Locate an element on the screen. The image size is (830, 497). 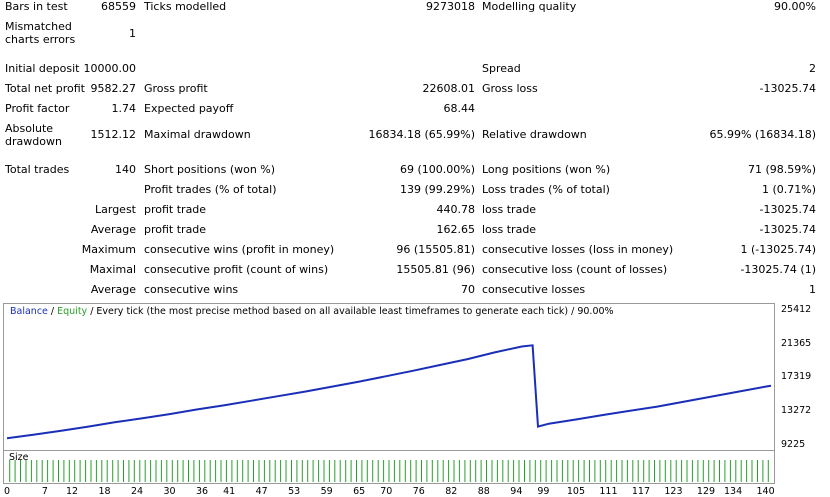
loss-trades-label: Loss trades (% of total) is located at coordinates (546, 189).